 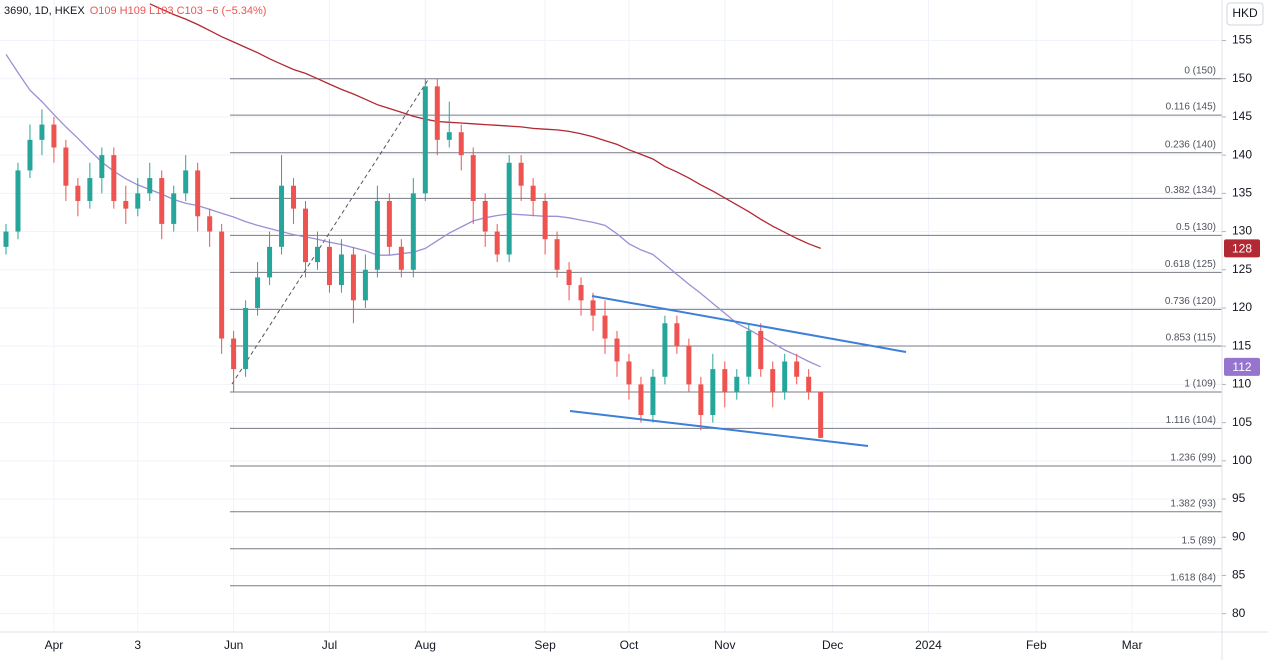 What do you see at coordinates (1191, 107) in the screenshot?
I see `fib-label: 0.116 (145)` at bounding box center [1191, 107].